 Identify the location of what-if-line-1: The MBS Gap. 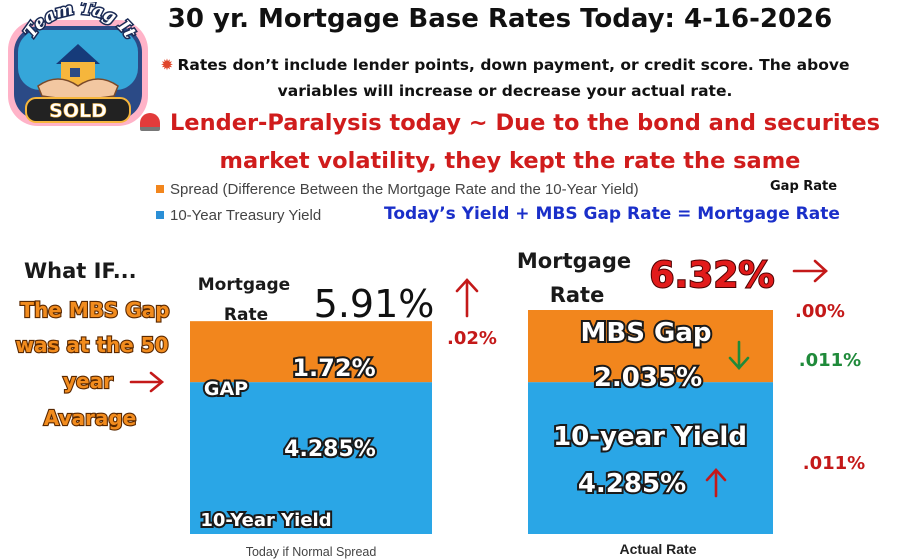
(94, 310).